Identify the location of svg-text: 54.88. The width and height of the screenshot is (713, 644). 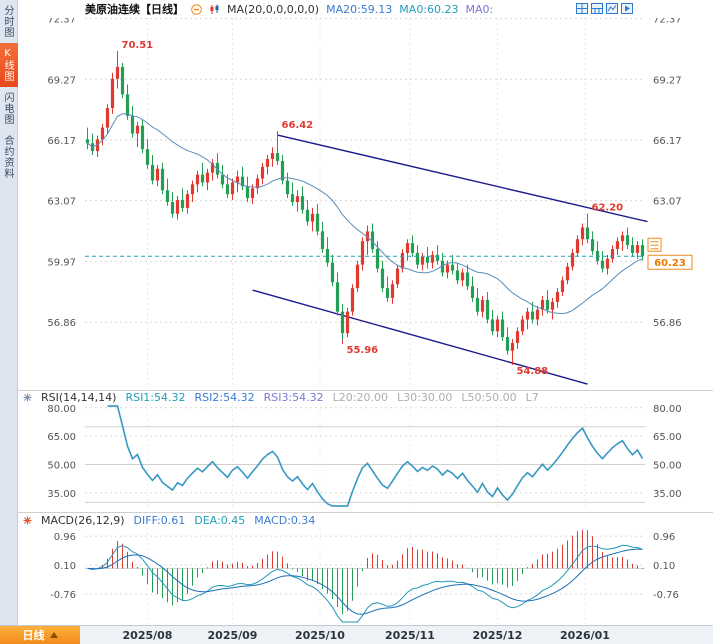
(533, 371).